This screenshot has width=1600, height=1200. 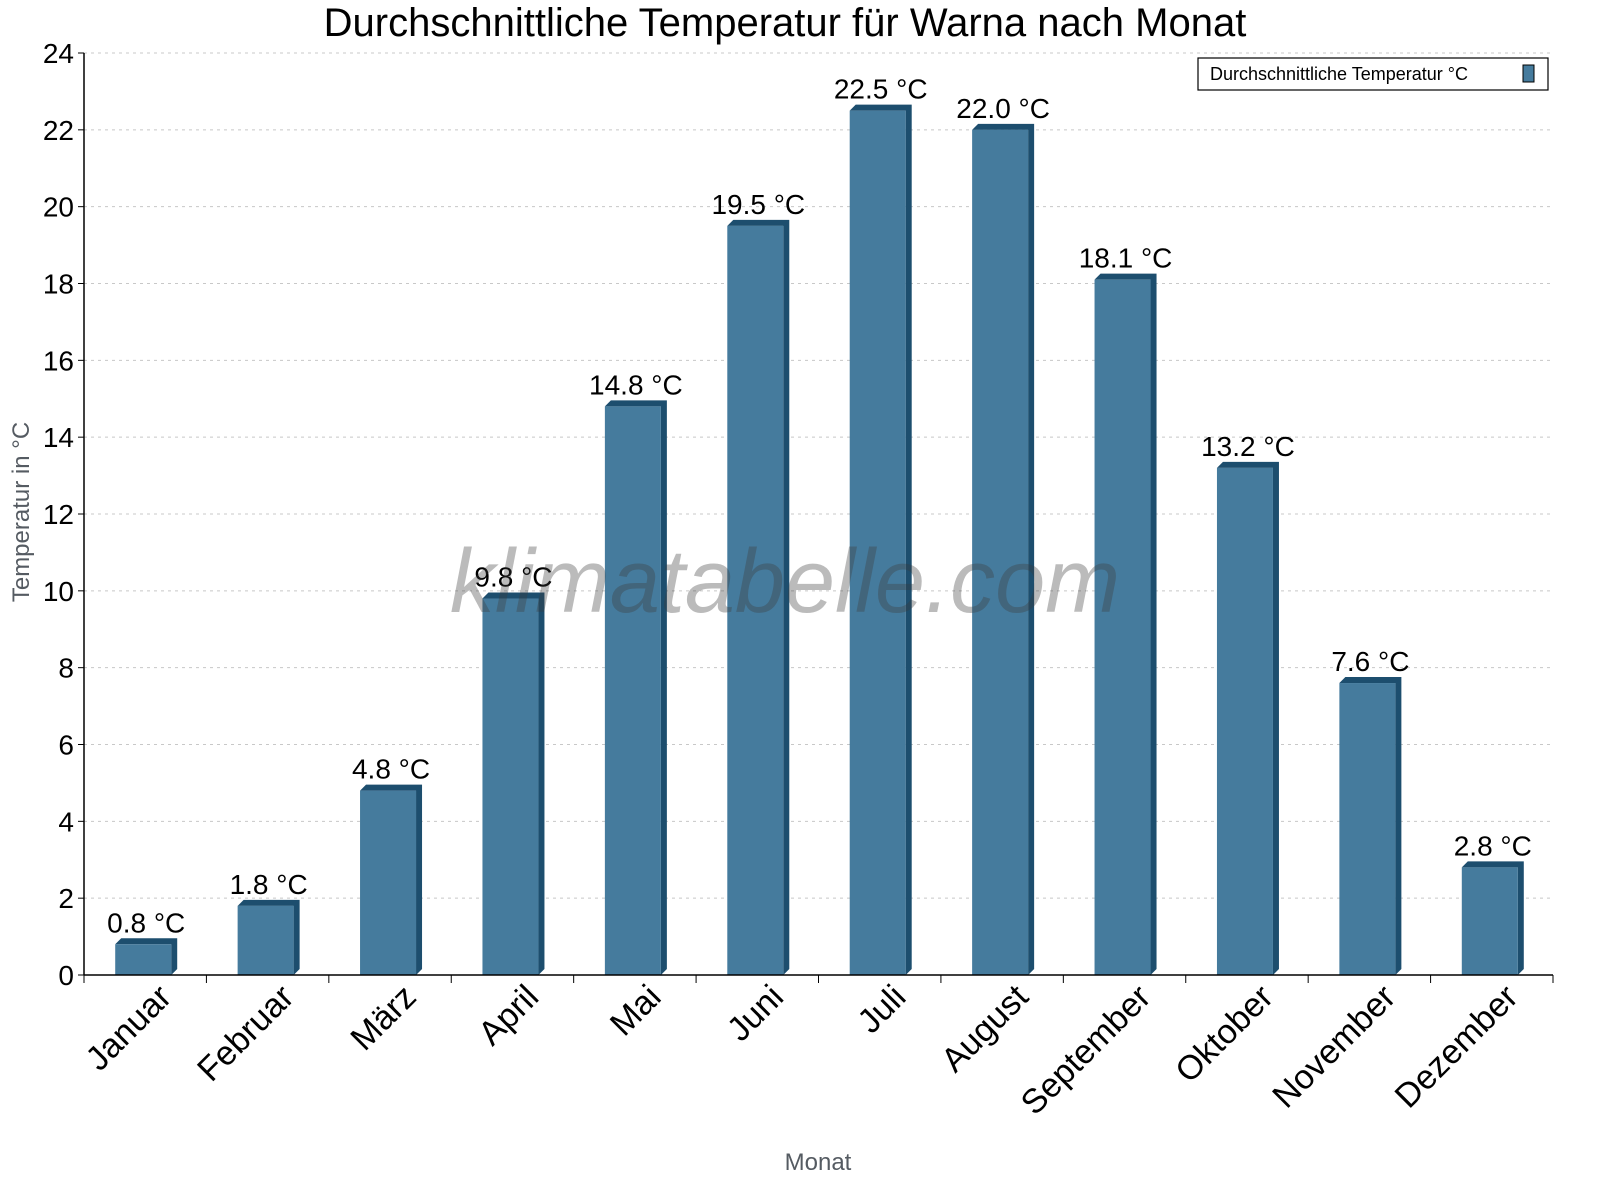 What do you see at coordinates (818, 1162) in the screenshot?
I see `x-axis-label: Monat` at bounding box center [818, 1162].